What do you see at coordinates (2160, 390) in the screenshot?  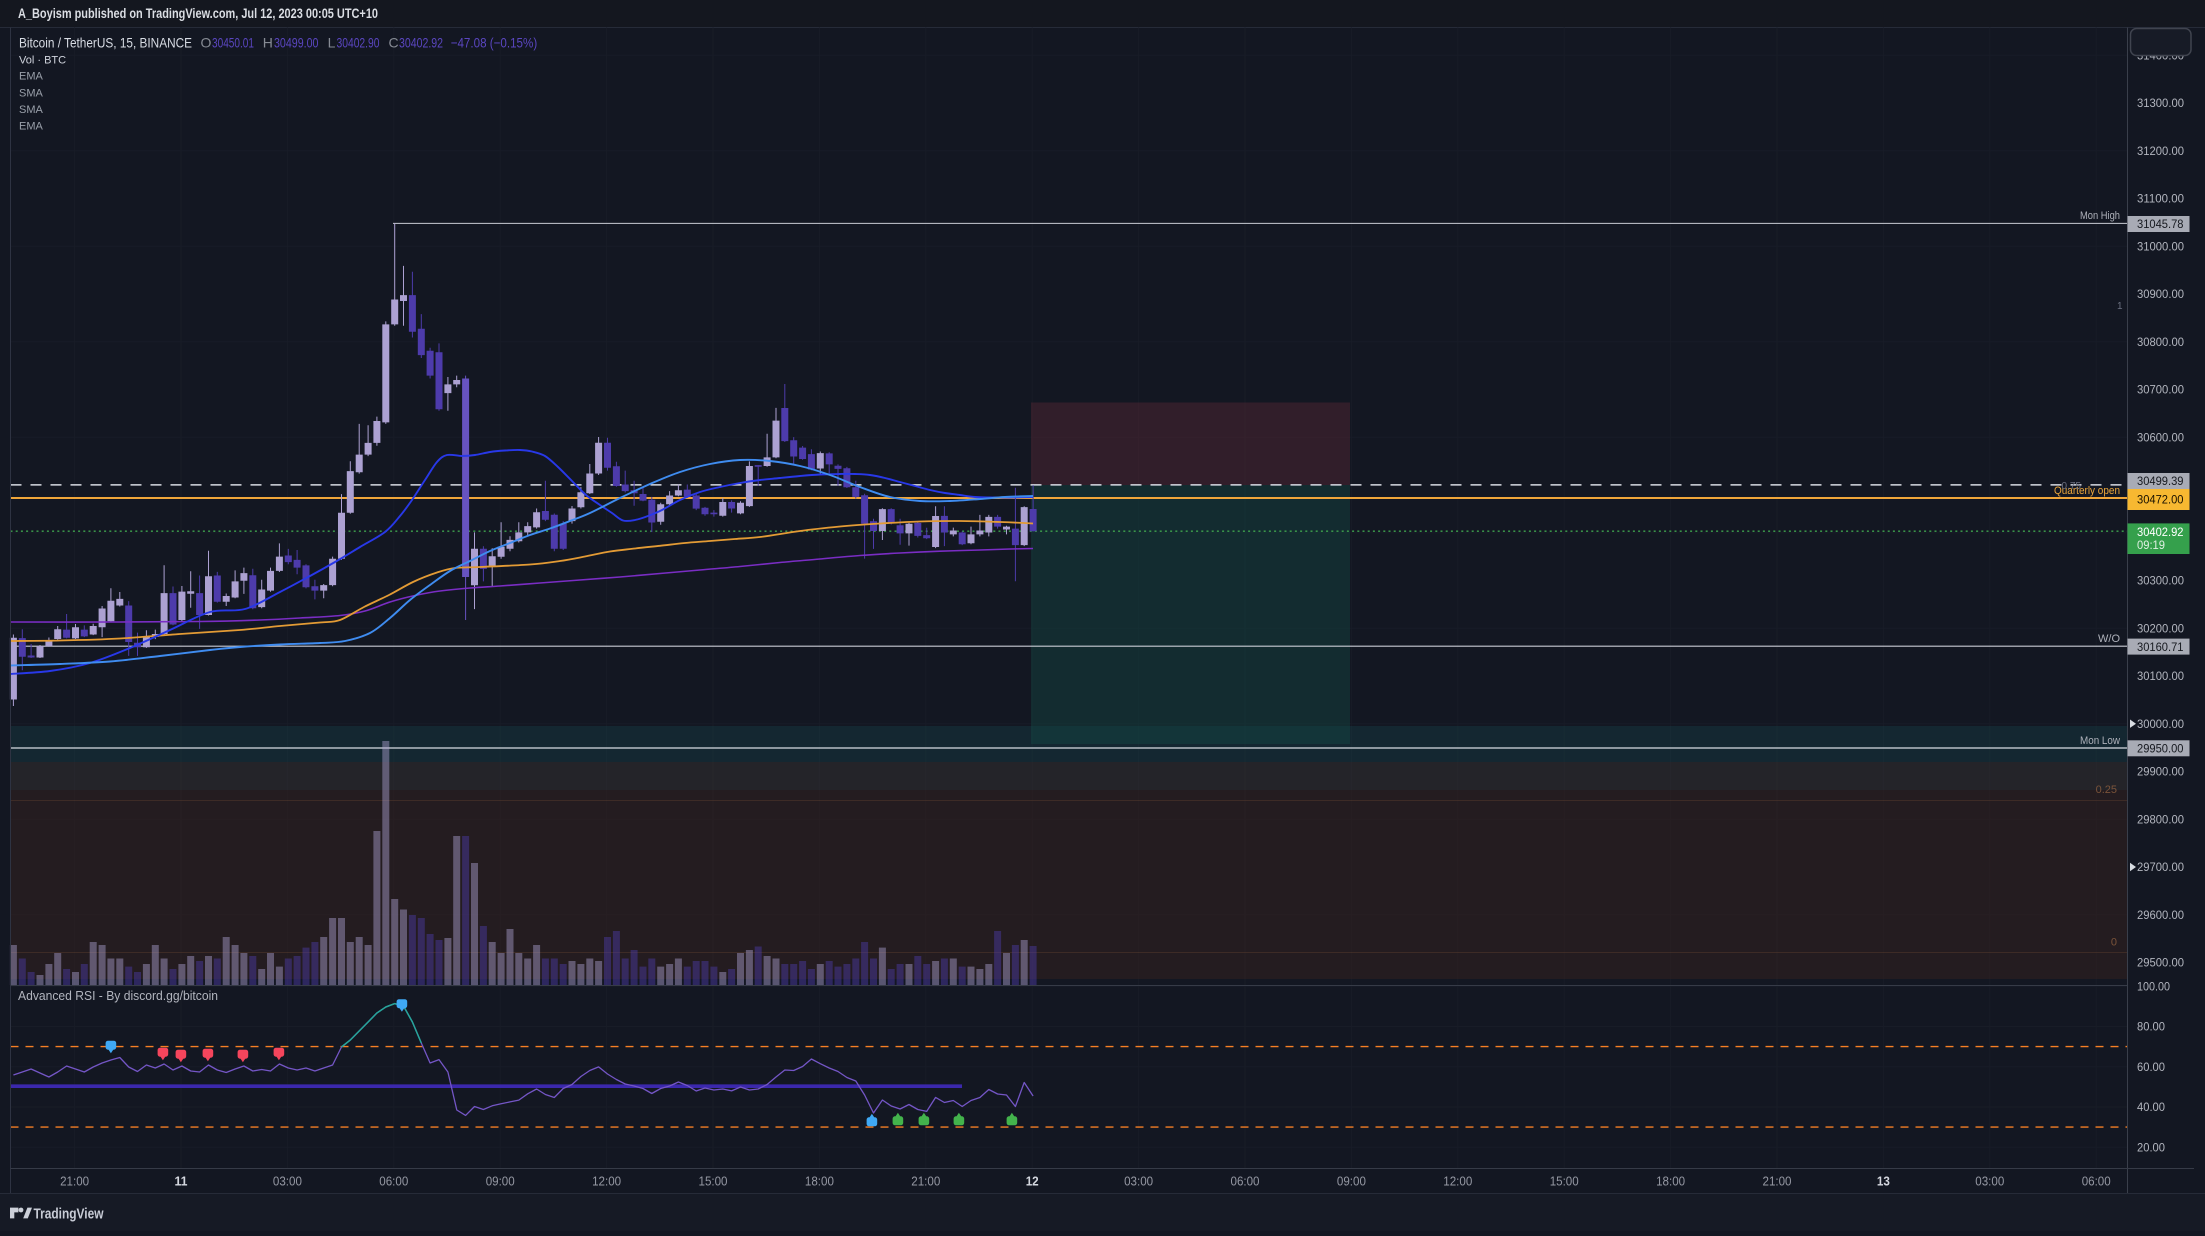 I see `svg-text: 30700.00` at bounding box center [2160, 390].